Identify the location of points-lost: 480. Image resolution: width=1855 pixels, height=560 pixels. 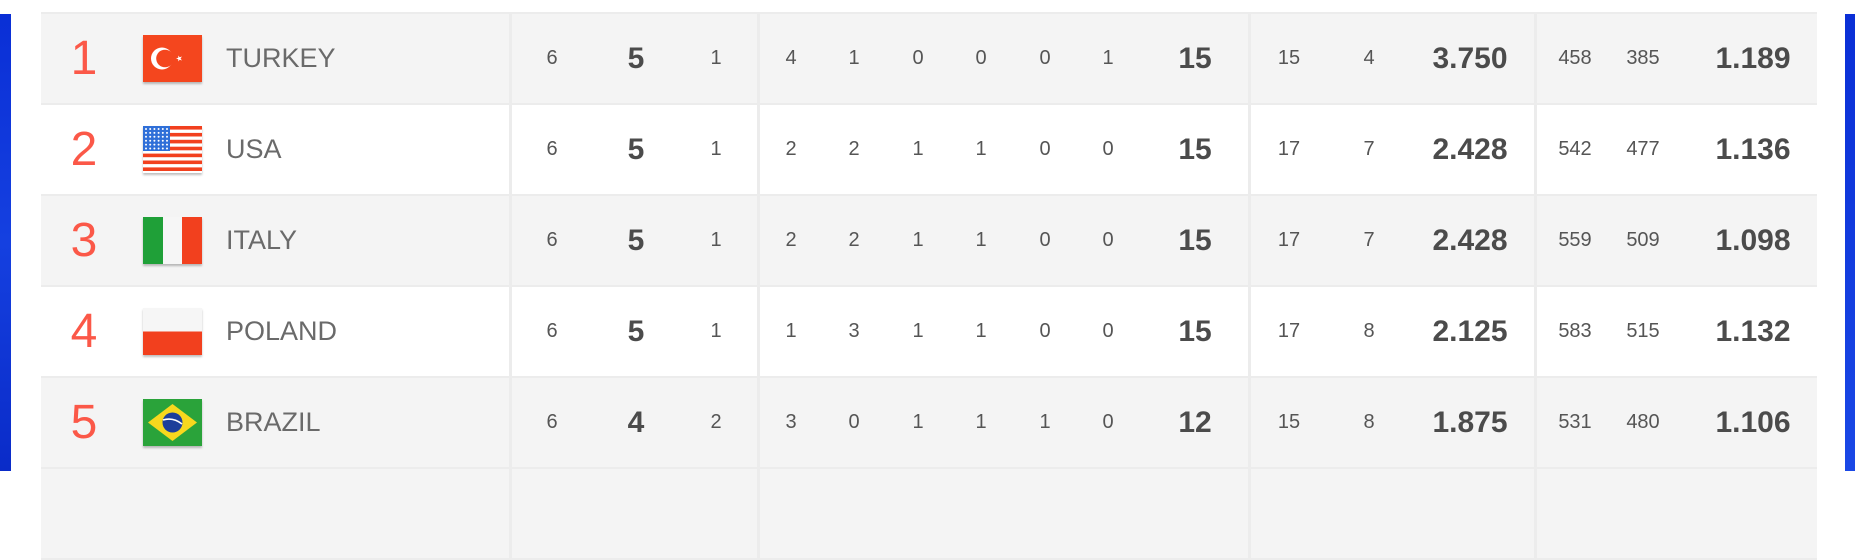
(1643, 422).